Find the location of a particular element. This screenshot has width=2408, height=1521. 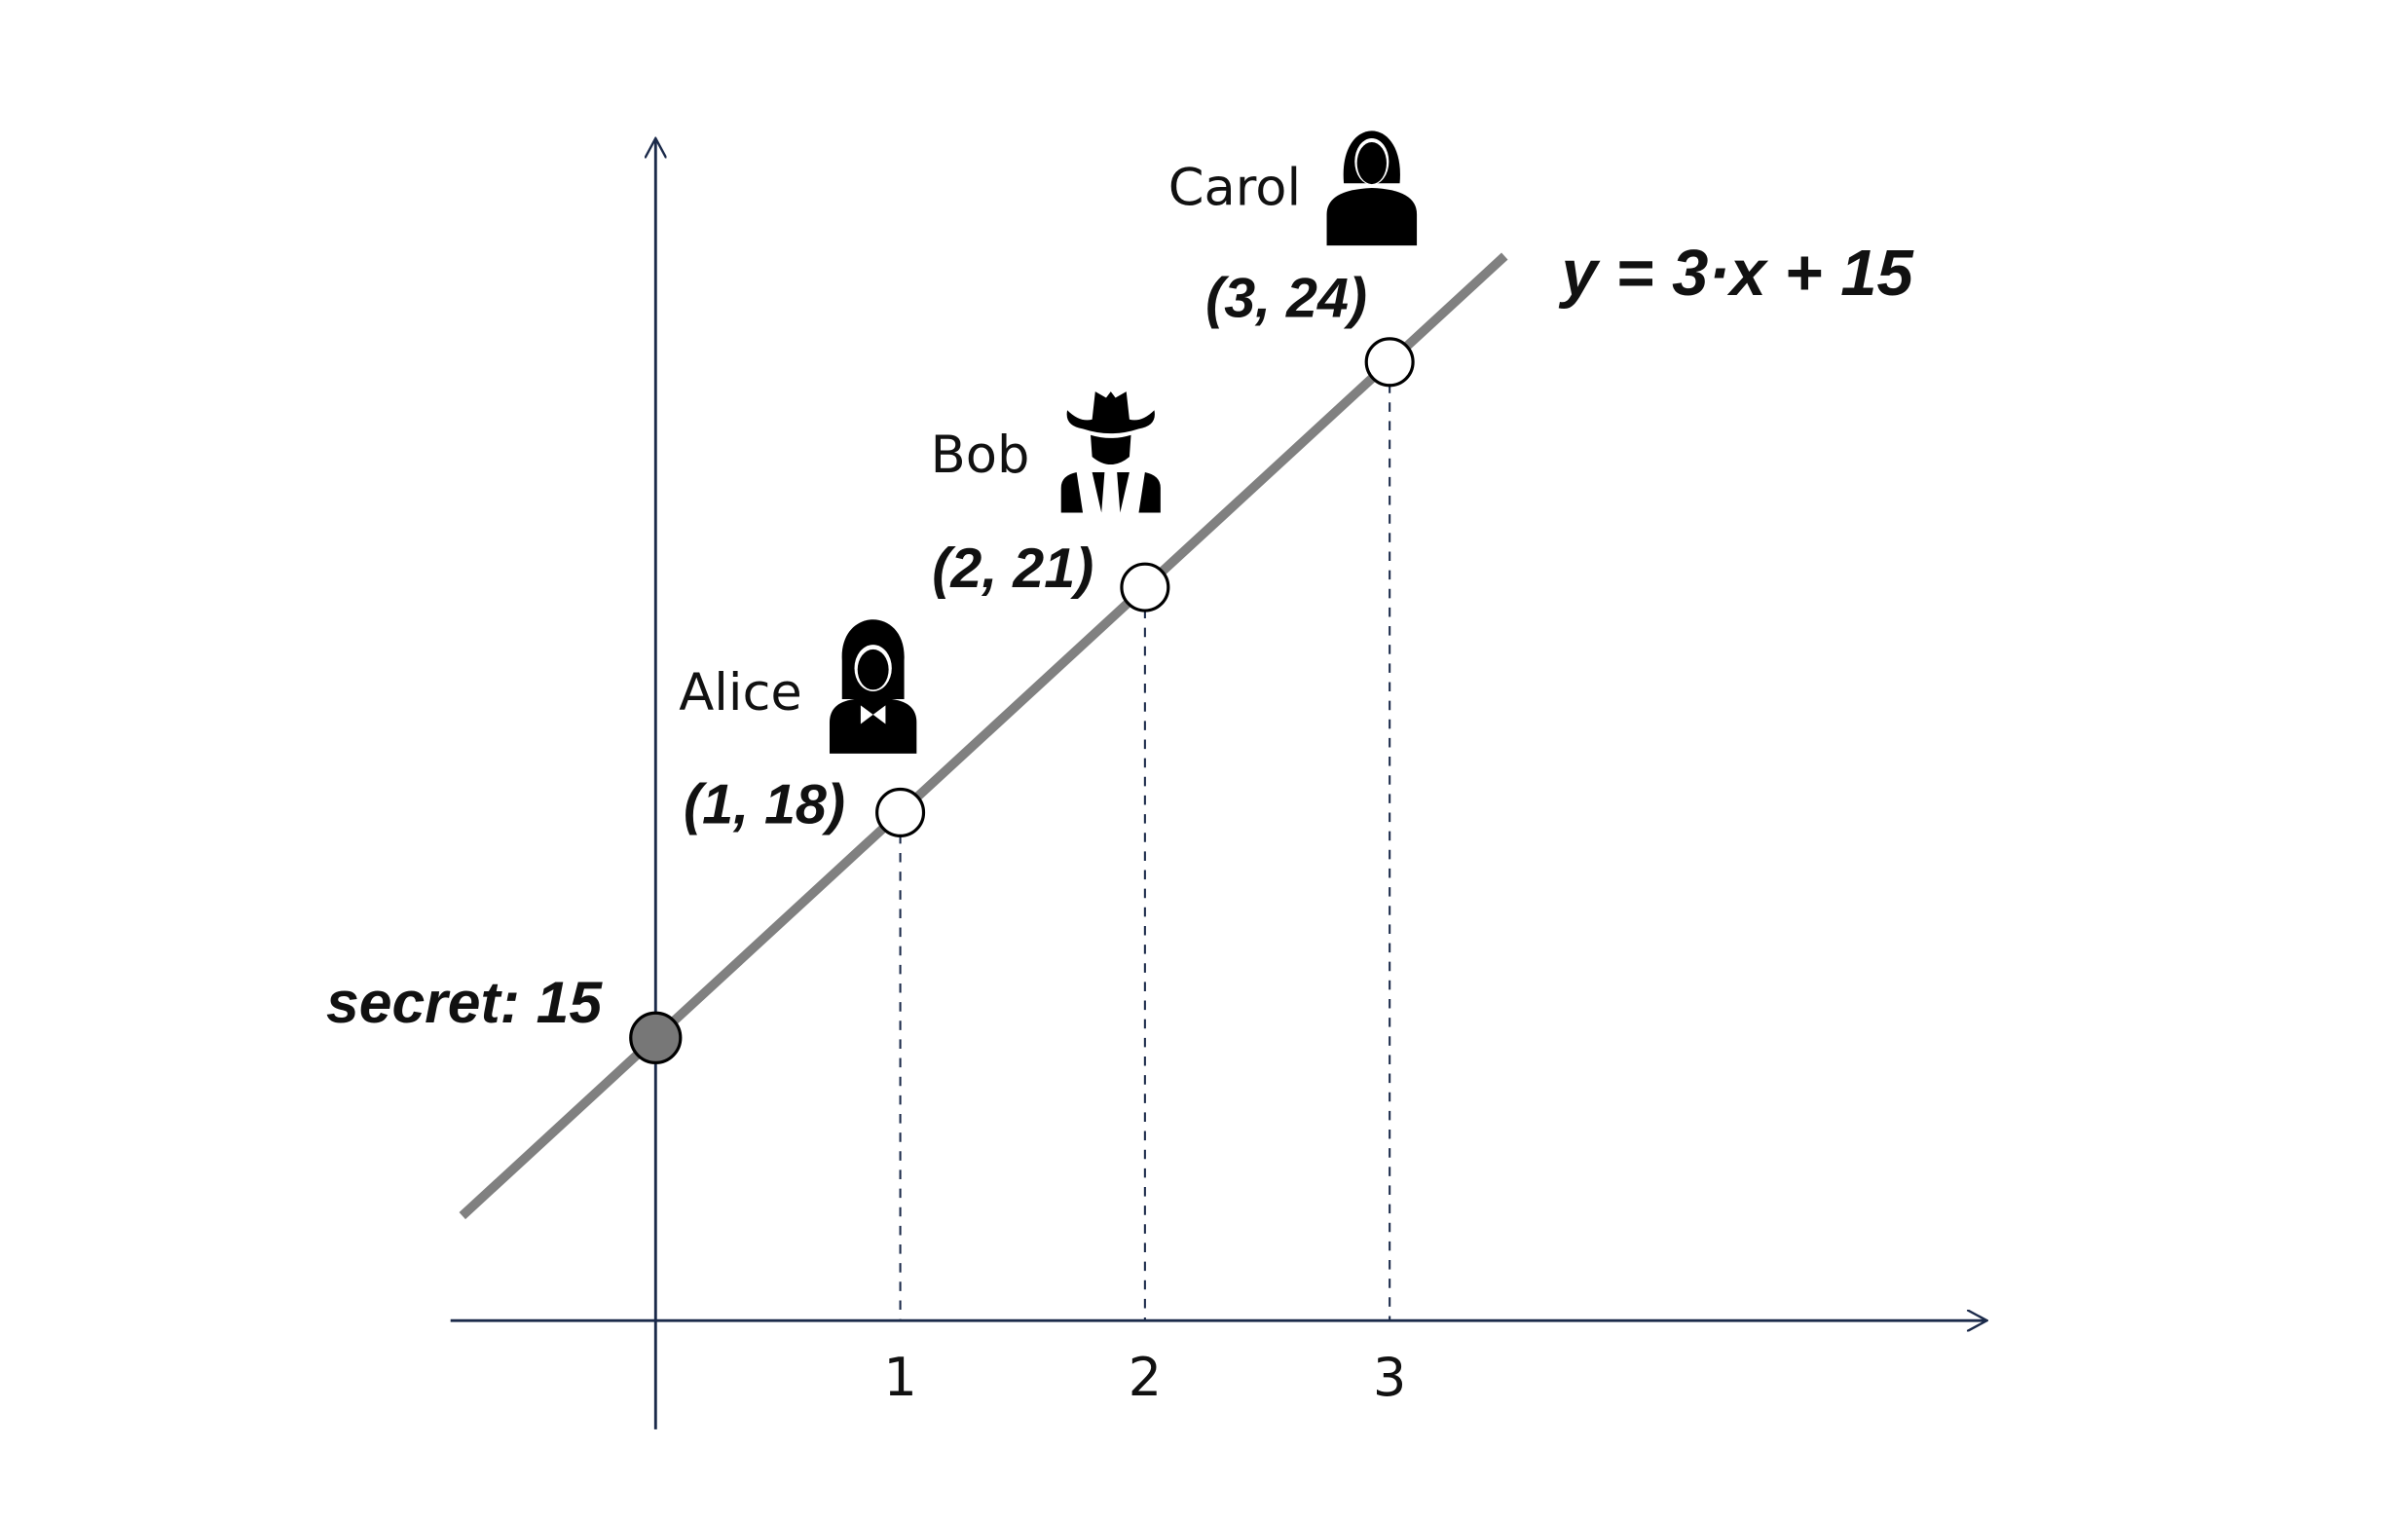

participant-name-alice: Alice is located at coordinates (741, 693).